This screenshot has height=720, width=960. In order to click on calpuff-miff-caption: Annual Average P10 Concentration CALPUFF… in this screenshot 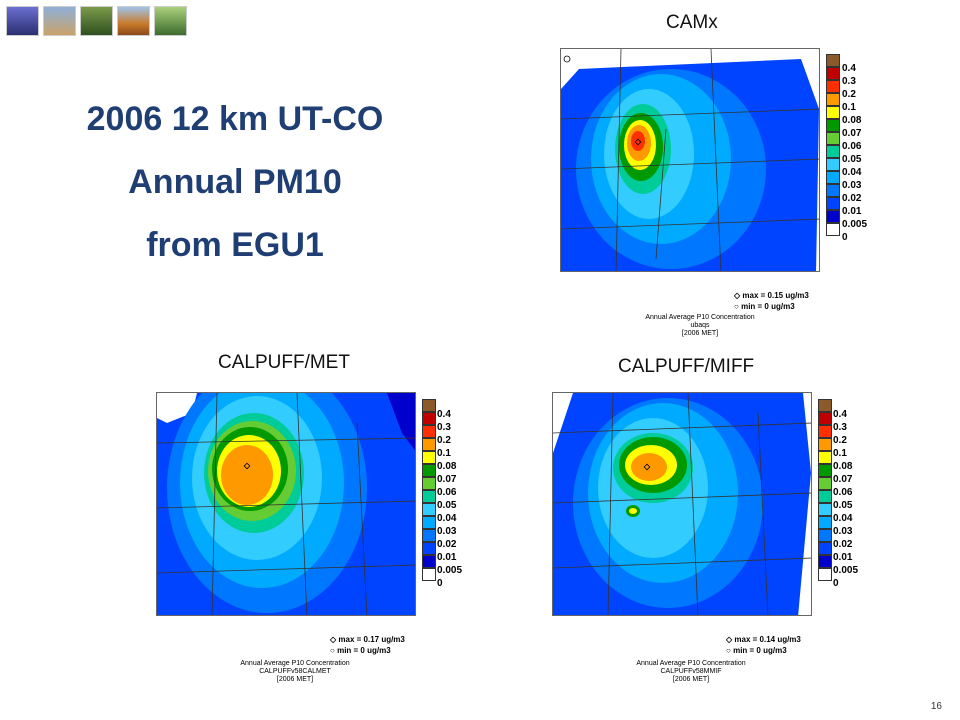, I will do `click(691, 671)`.